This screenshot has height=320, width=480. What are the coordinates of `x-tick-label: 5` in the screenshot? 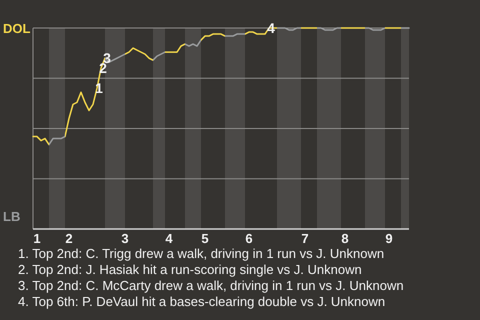 It's located at (205, 238).